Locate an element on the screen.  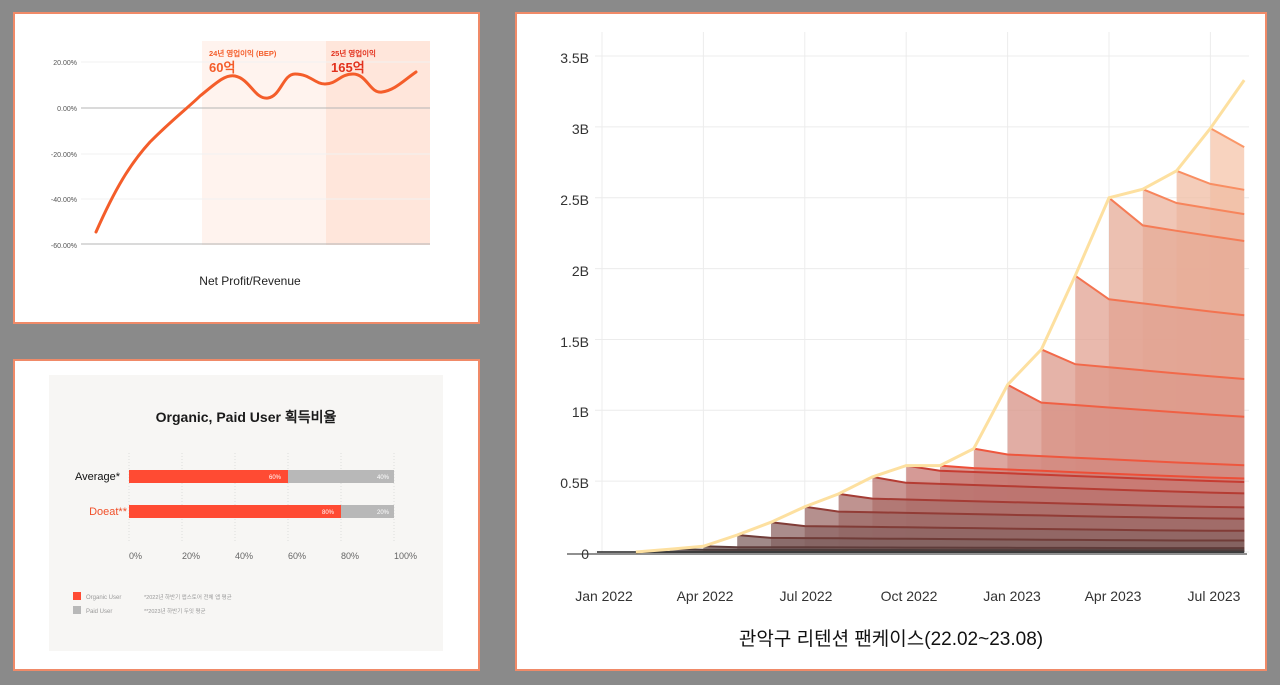
x-tick: 40% is located at coordinates (244, 556).